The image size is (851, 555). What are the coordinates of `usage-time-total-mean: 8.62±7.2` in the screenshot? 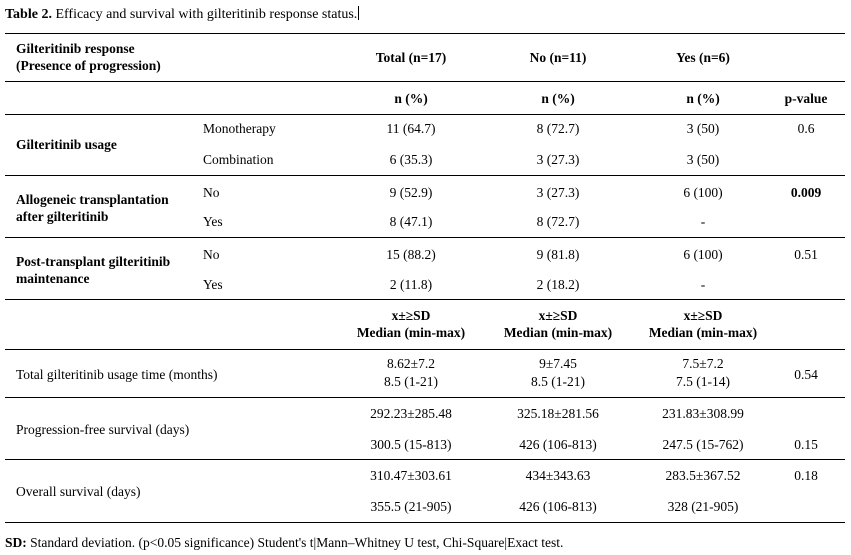 It's located at (411, 363).